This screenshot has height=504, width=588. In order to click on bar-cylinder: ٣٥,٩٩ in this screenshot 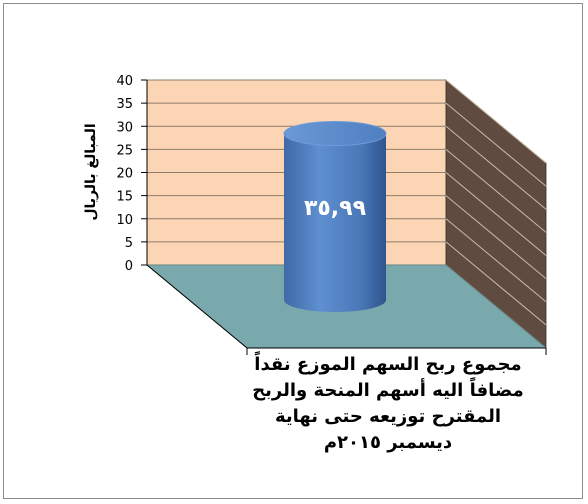, I will do `click(335, 216)`.